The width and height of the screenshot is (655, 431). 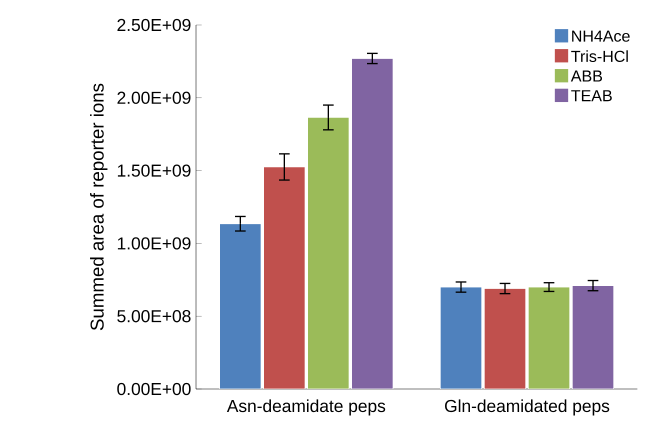 I want to click on y-tick-label: 1.50E+09, so click(x=154, y=170).